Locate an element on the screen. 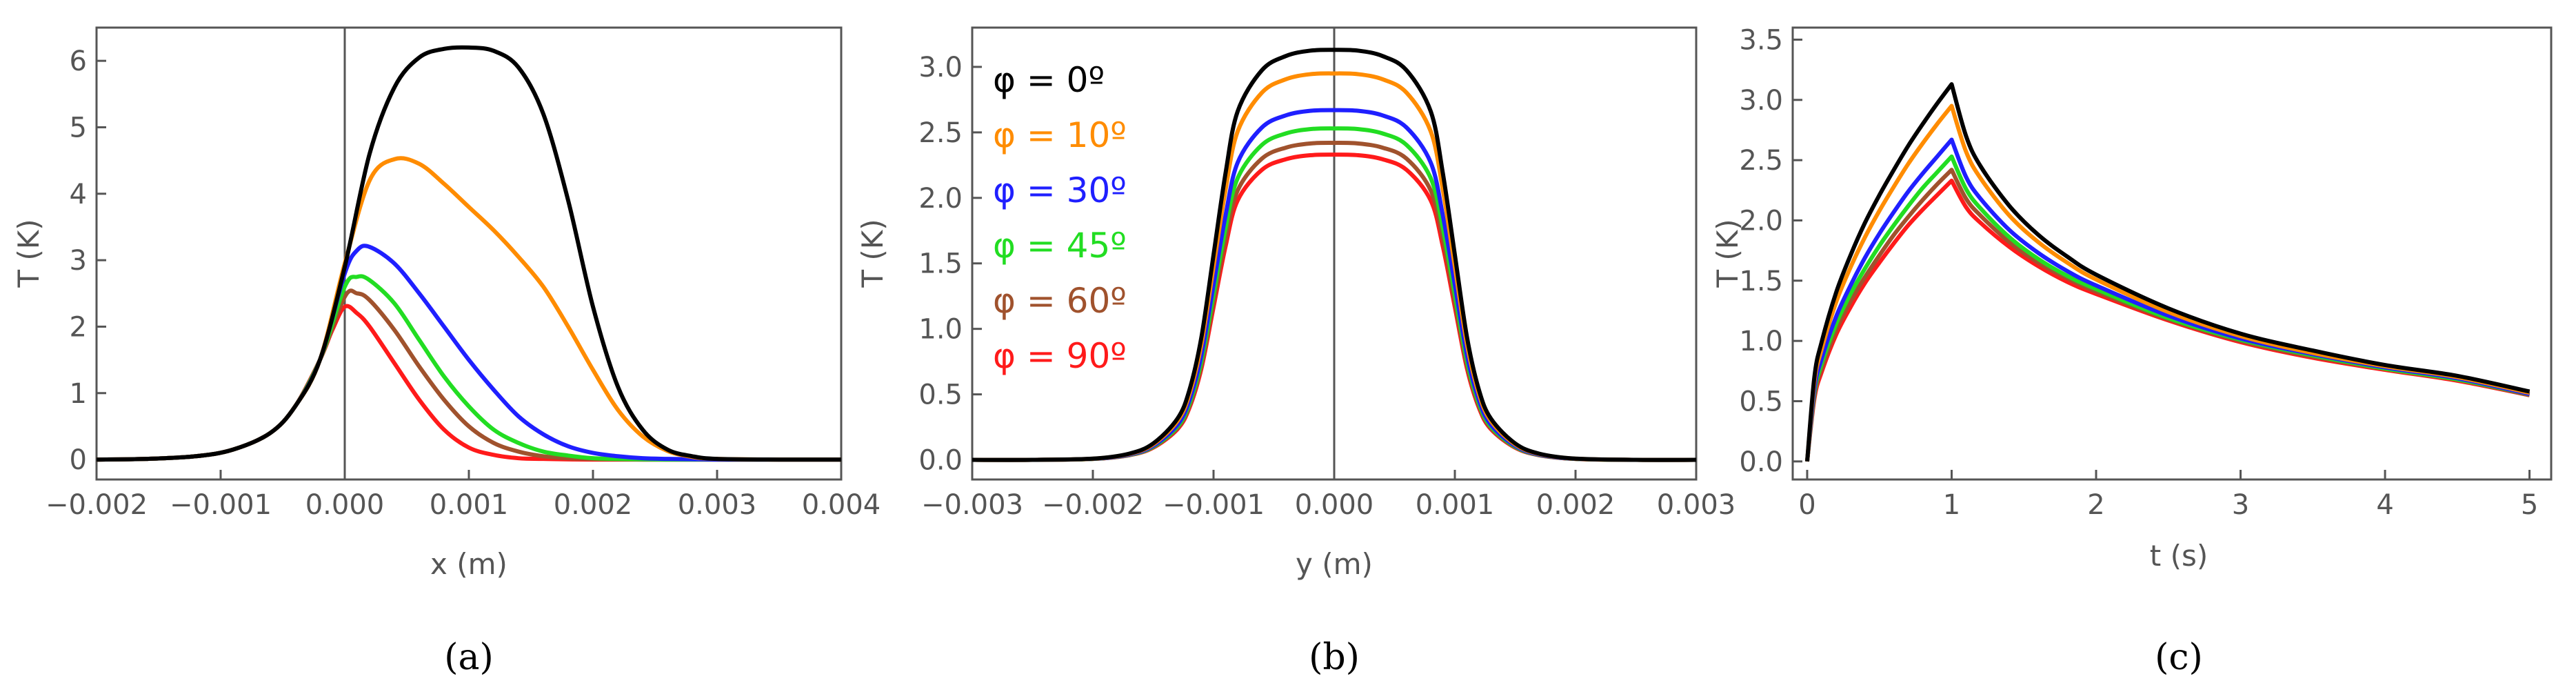 This screenshot has height=692, width=2576. ytick-label-a-1: 1 is located at coordinates (78, 394).